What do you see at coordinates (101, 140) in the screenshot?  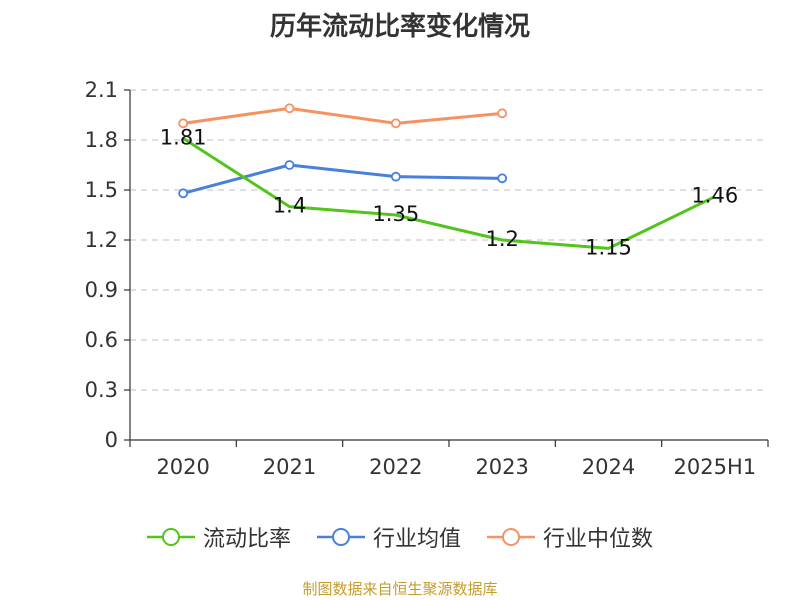 I see `y-tick-label: 1.8` at bounding box center [101, 140].